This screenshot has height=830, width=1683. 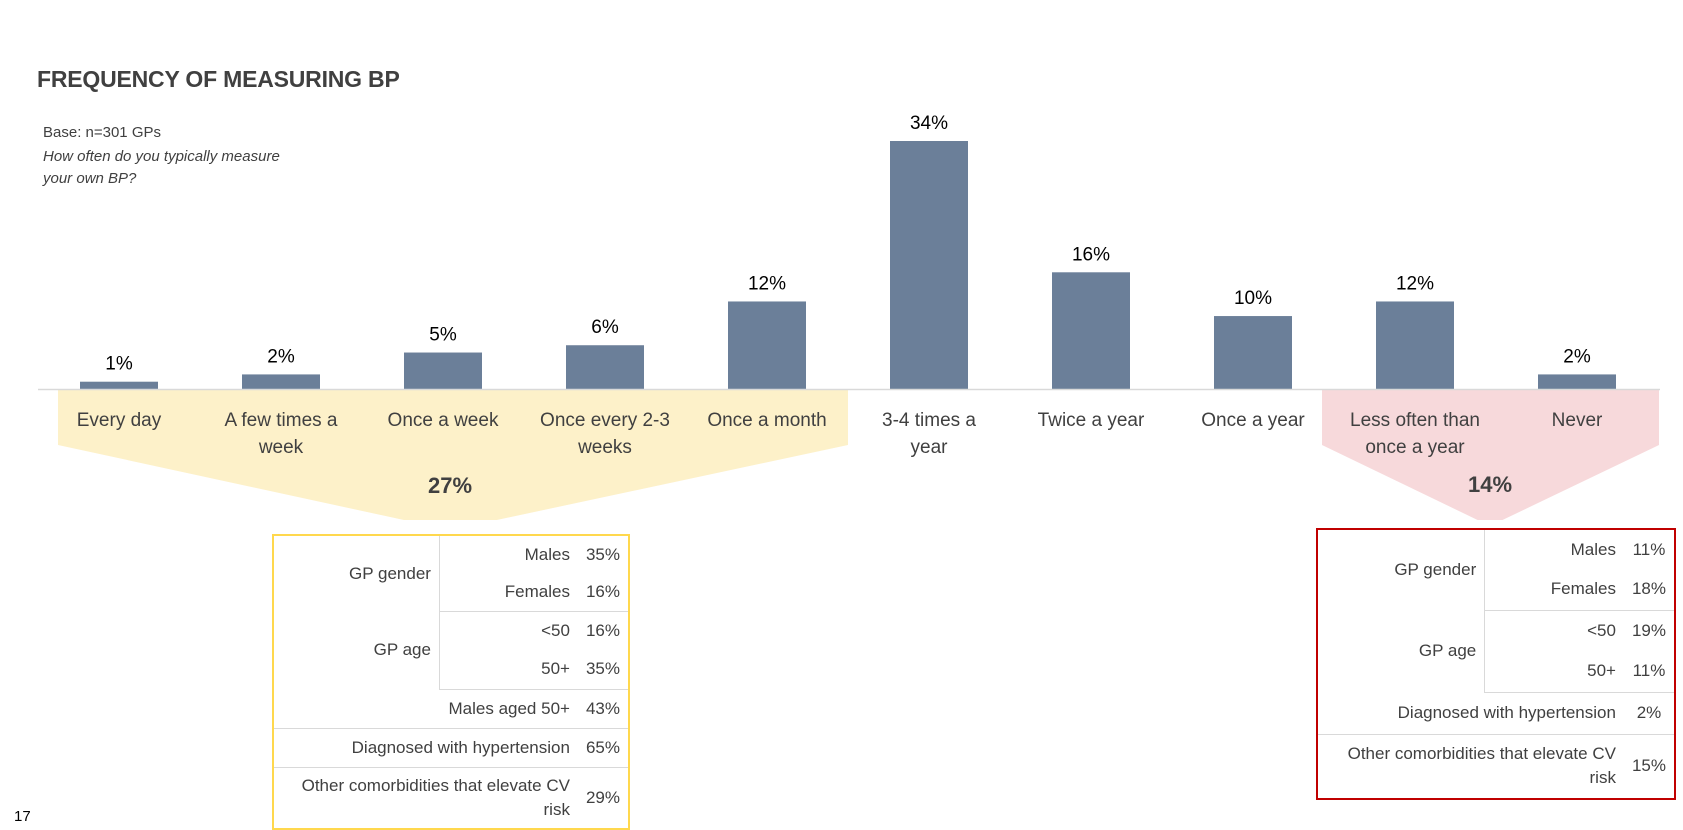 I want to click on category-label: A few times a week, so click(x=281, y=434).